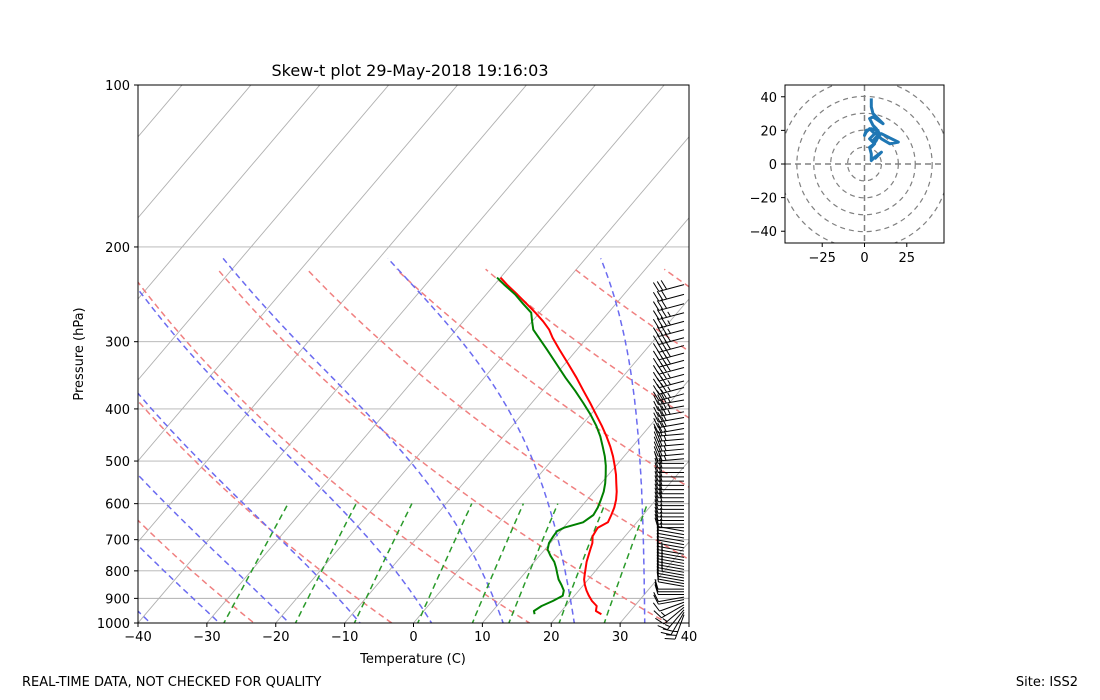 Image resolution: width=1100 pixels, height=700 pixels. I want to click on hodograph-x-tick-label: −25, so click(821, 258).